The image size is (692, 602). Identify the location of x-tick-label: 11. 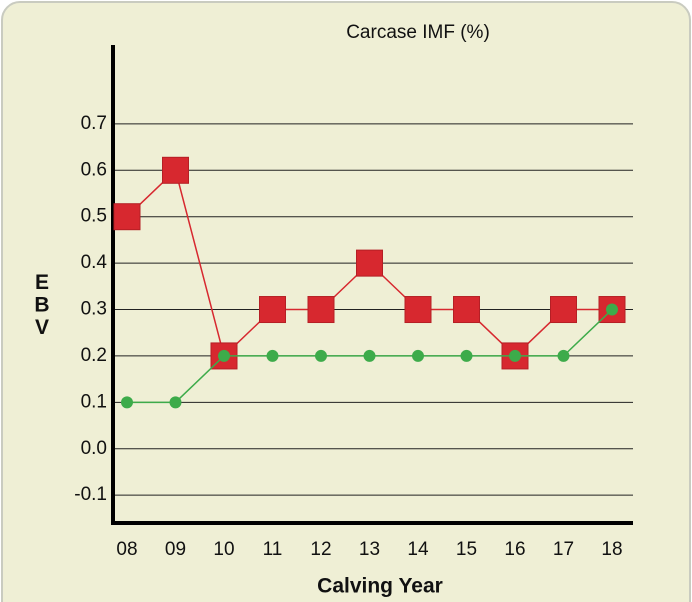
(273, 549).